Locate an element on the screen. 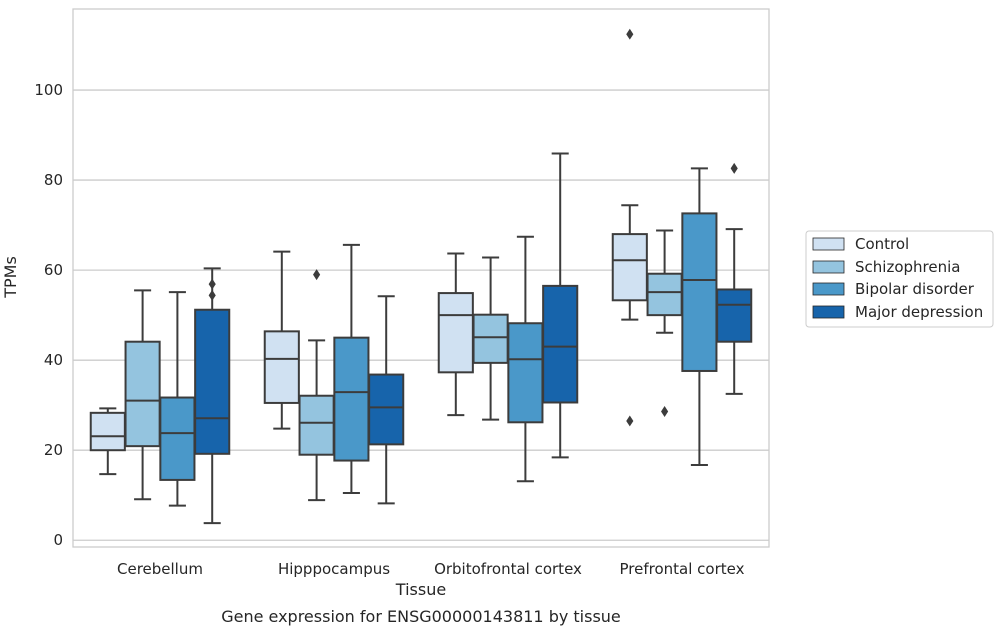 The width and height of the screenshot is (1002, 634). box-hipppocampus-bipolar-disorder is located at coordinates (351, 368).